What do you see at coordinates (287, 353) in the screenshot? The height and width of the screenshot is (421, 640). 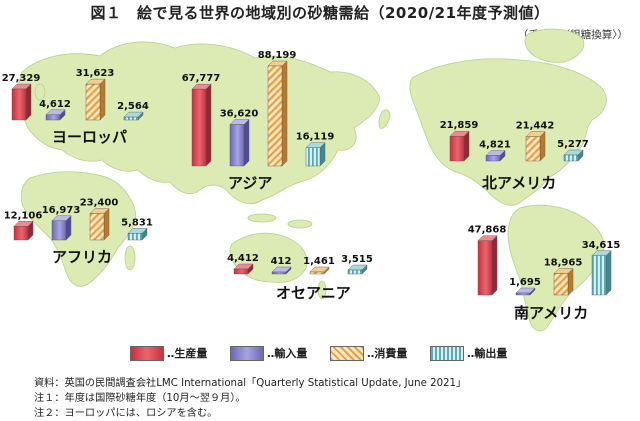 I see `legend-label-import: ‥輸入量` at bounding box center [287, 353].